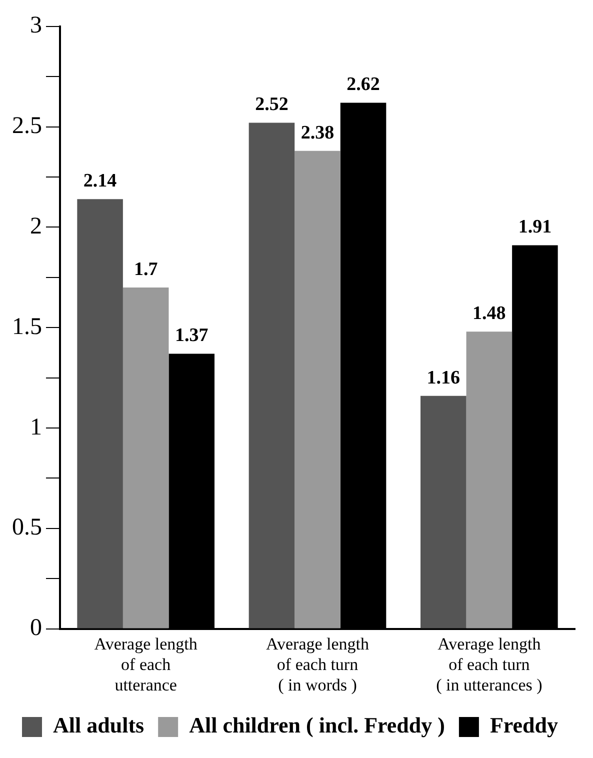 This screenshot has height=758, width=593. What do you see at coordinates (36, 628) in the screenshot?
I see `y-tick-label: 0` at bounding box center [36, 628].